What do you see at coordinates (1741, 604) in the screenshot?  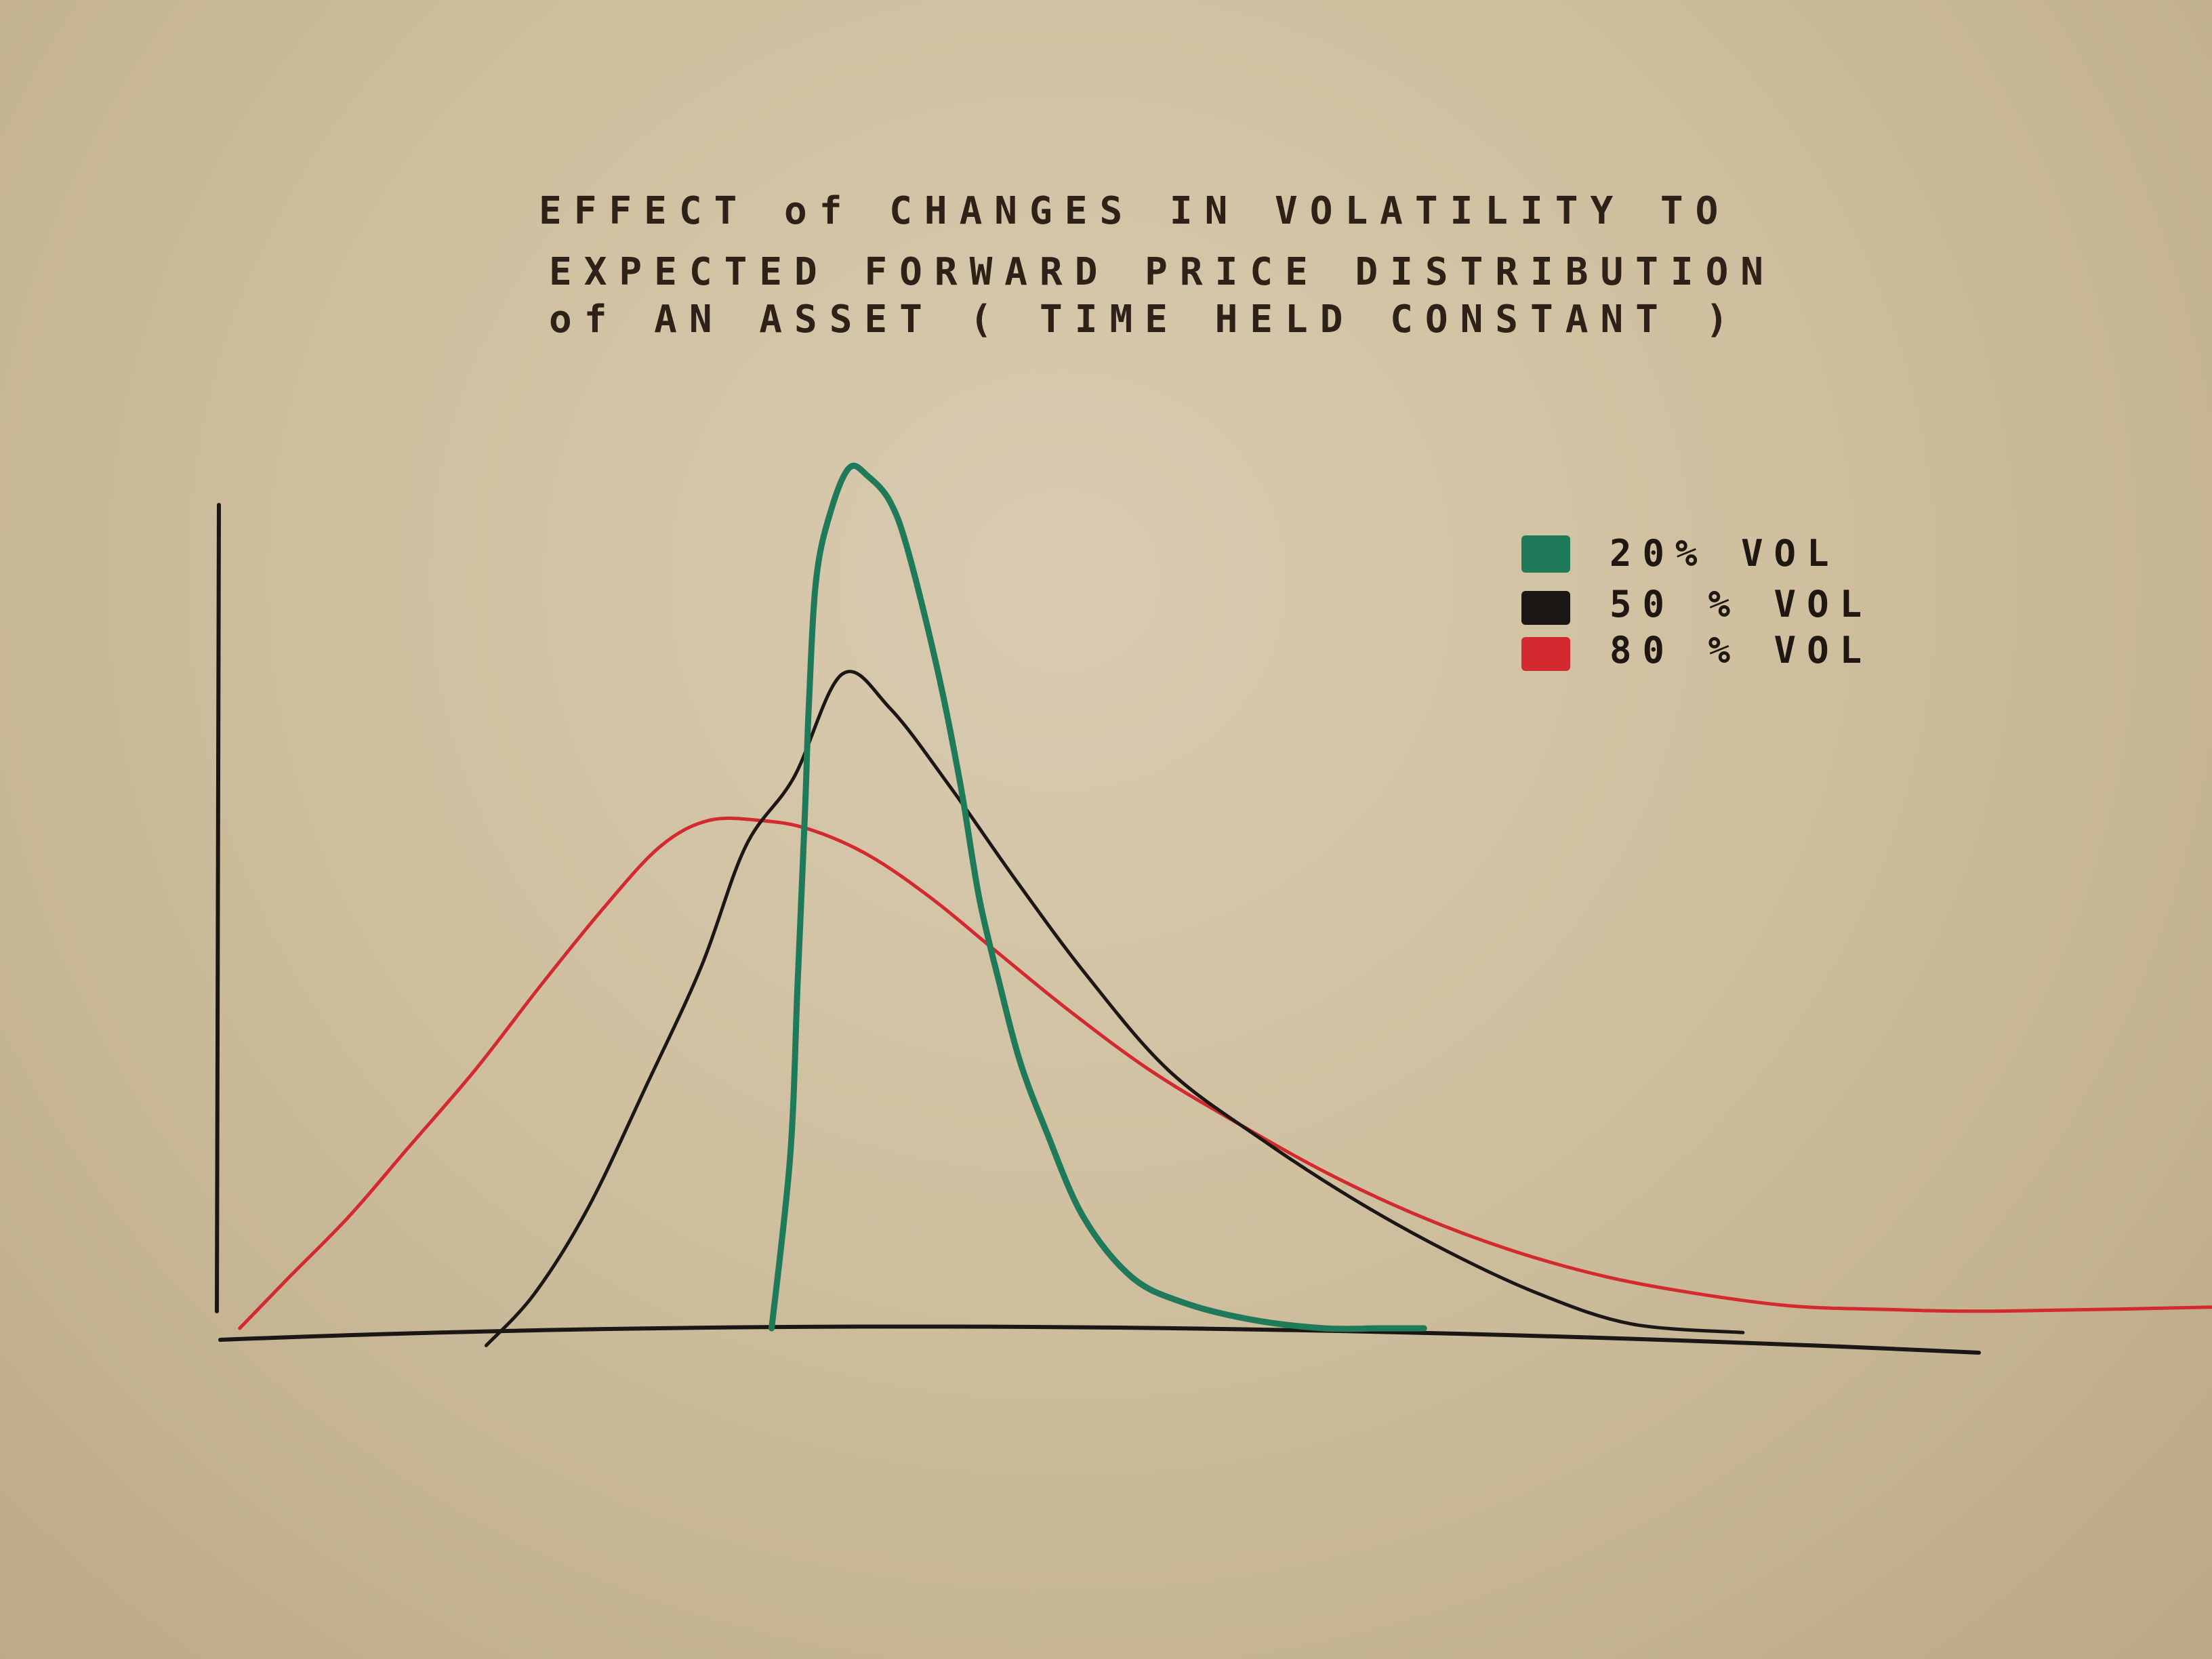 I see `legend-label-50-vol: 50 % VOL` at bounding box center [1741, 604].